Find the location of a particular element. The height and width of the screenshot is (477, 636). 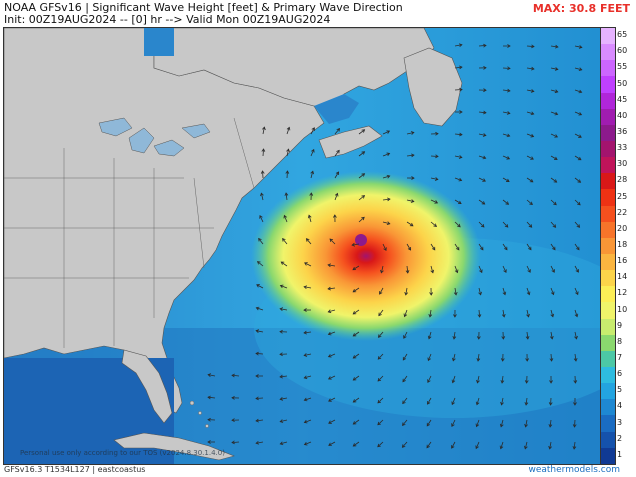

colorbar-label: 45 is located at coordinates (622, 99).